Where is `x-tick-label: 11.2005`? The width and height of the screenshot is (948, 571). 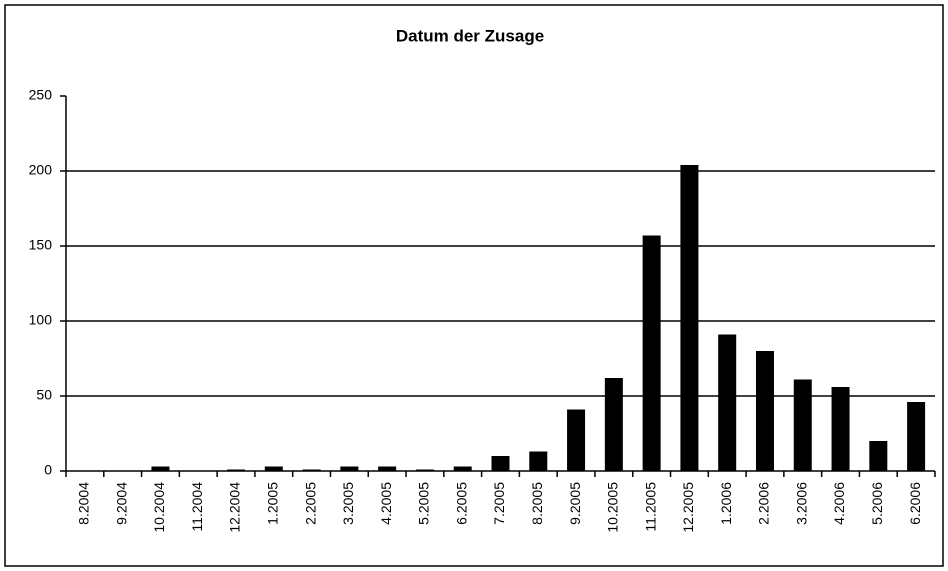
x-tick-label: 11.2005 is located at coordinates (650, 507).